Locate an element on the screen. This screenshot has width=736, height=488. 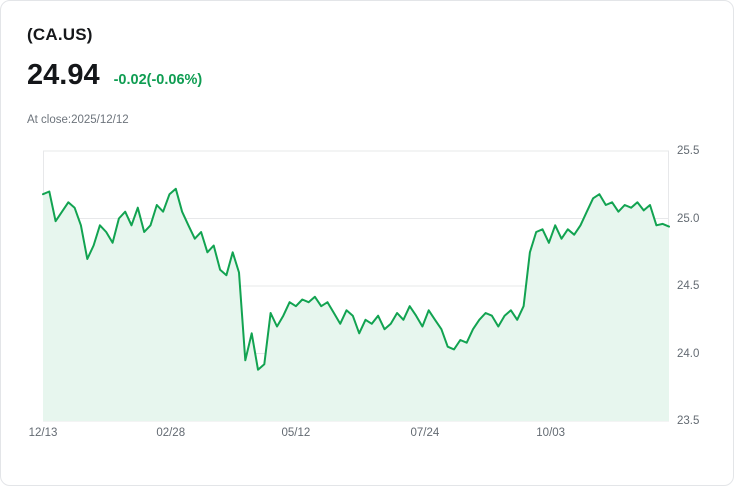
y-axis-tick-label: 24.5 is located at coordinates (688, 286).